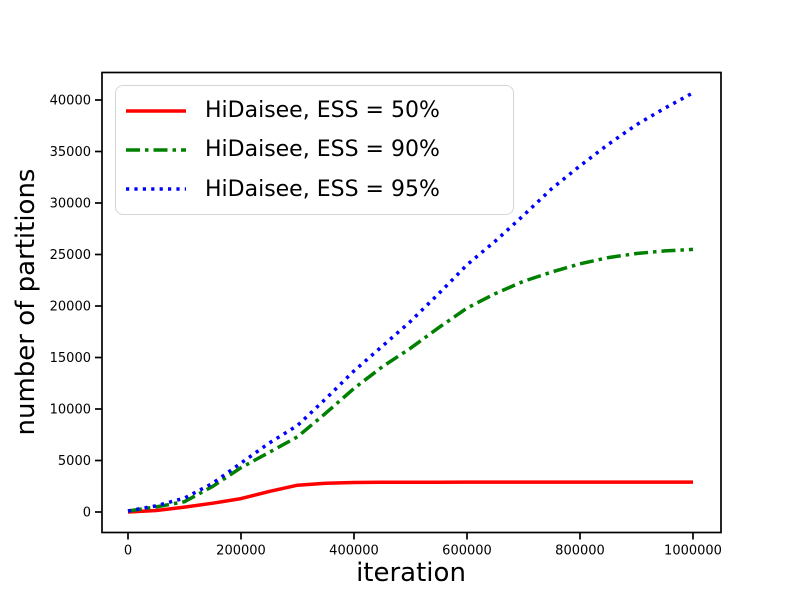 Image resolution: width=800 pixels, height=600 pixels. I want to click on y-tick-label: 15000, so click(70, 358).